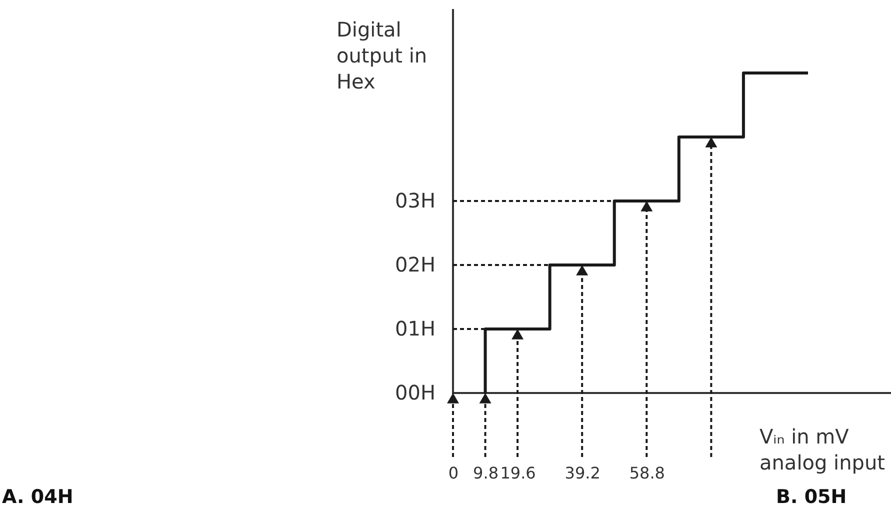 Image resolution: width=891 pixels, height=509 pixels. Describe the element at coordinates (415, 200) in the screenshot. I see `y-tick-label: 03H` at that location.